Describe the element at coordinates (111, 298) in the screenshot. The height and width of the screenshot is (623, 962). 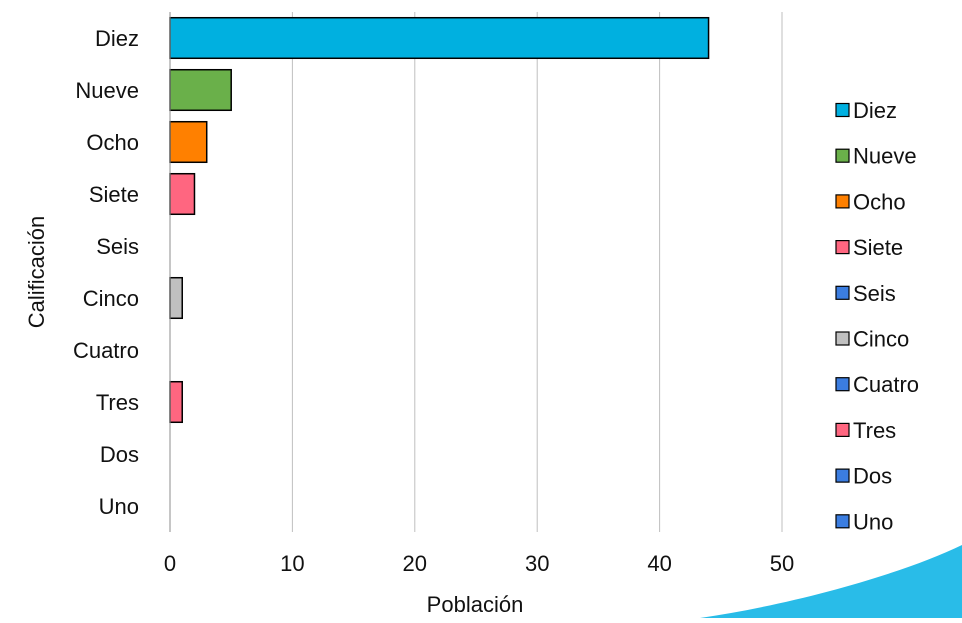
I see `y-tick-label: Cinco` at that location.